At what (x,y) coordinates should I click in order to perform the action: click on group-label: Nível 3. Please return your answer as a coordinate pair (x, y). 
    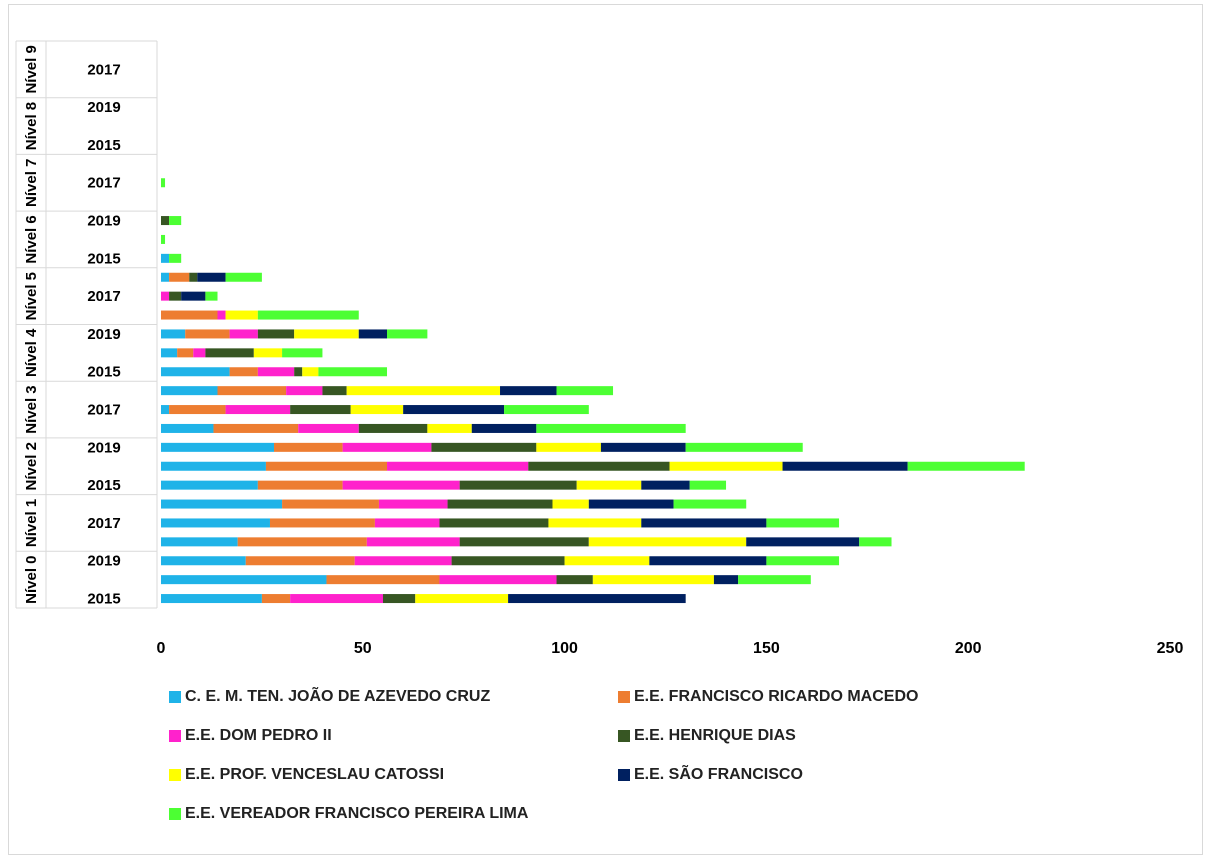
    Looking at the image, I should click on (31, 409).